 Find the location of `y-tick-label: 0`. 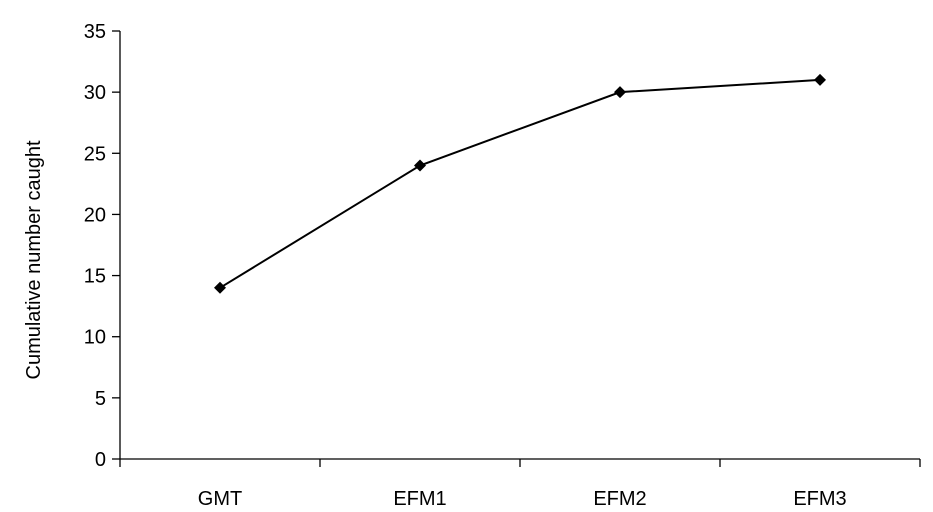

y-tick-label: 0 is located at coordinates (100, 460).